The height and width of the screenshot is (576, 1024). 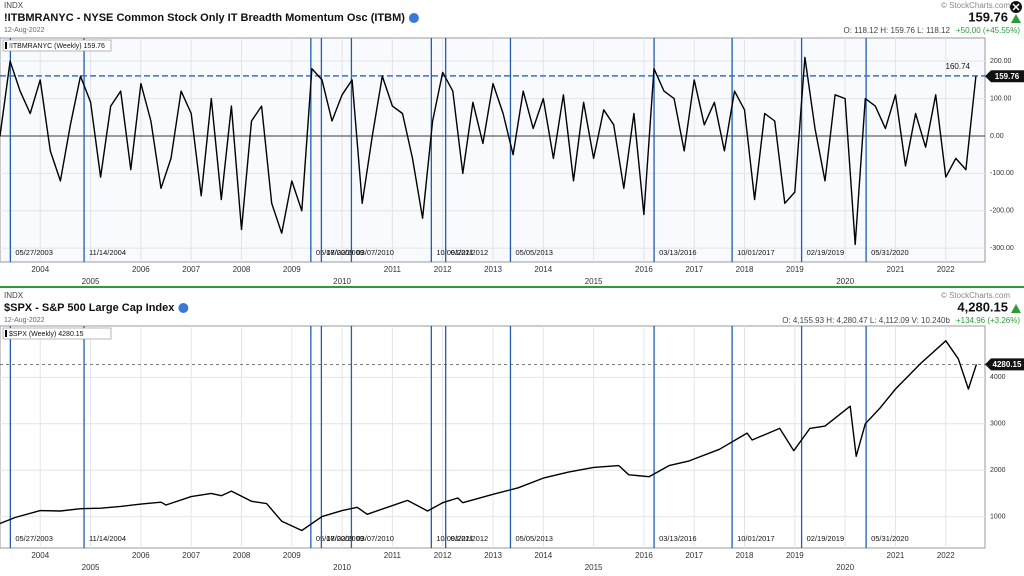 What do you see at coordinates (998, 516) in the screenshot?
I see `y-tick-label: 1000` at bounding box center [998, 516].